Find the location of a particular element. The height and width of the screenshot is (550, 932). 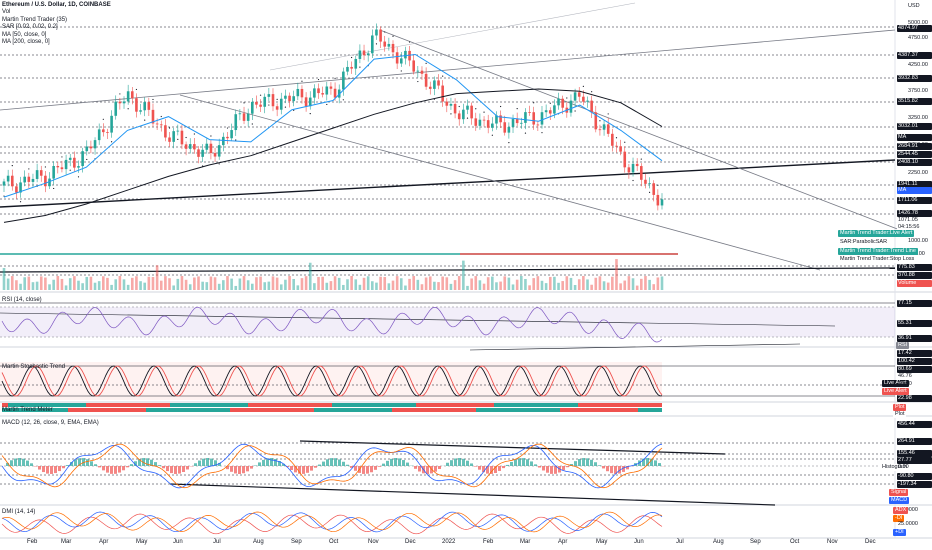

indicator-ma50: MA [50, close, 0] is located at coordinates (24, 34).